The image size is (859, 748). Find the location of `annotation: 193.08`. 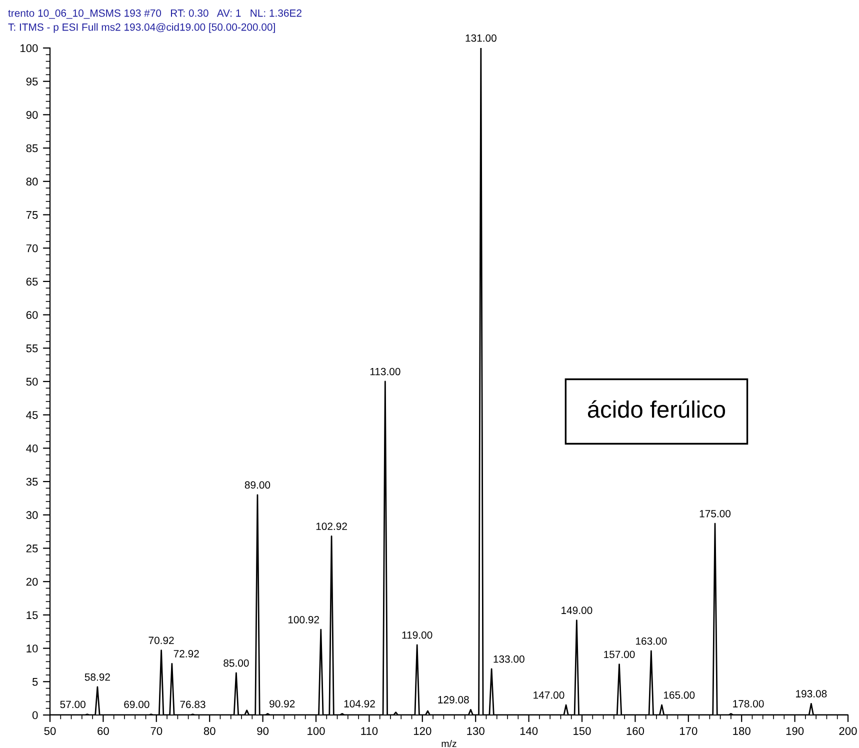

annotation: 193.08 is located at coordinates (811, 694).